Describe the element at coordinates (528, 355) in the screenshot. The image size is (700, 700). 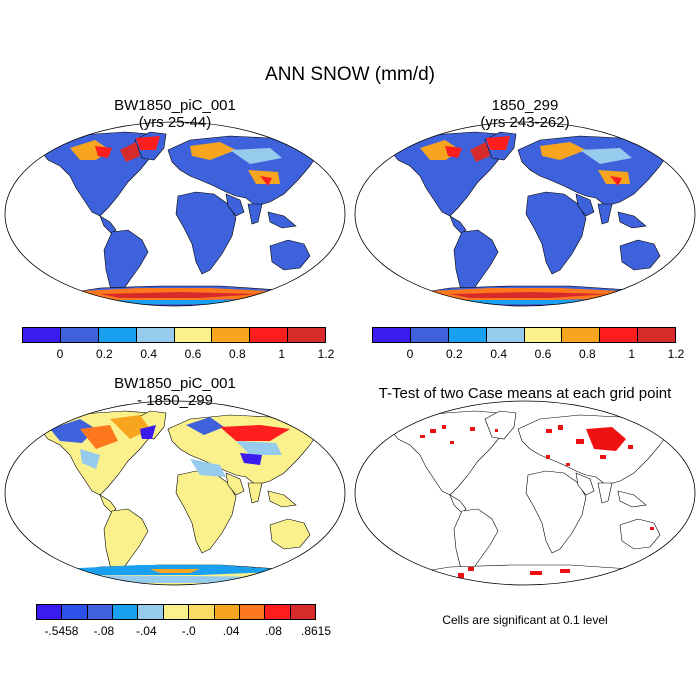
I see `colorbar-panel2-labels: 0 0.2 0.4 0.6 0.8 1 1.2` at that location.